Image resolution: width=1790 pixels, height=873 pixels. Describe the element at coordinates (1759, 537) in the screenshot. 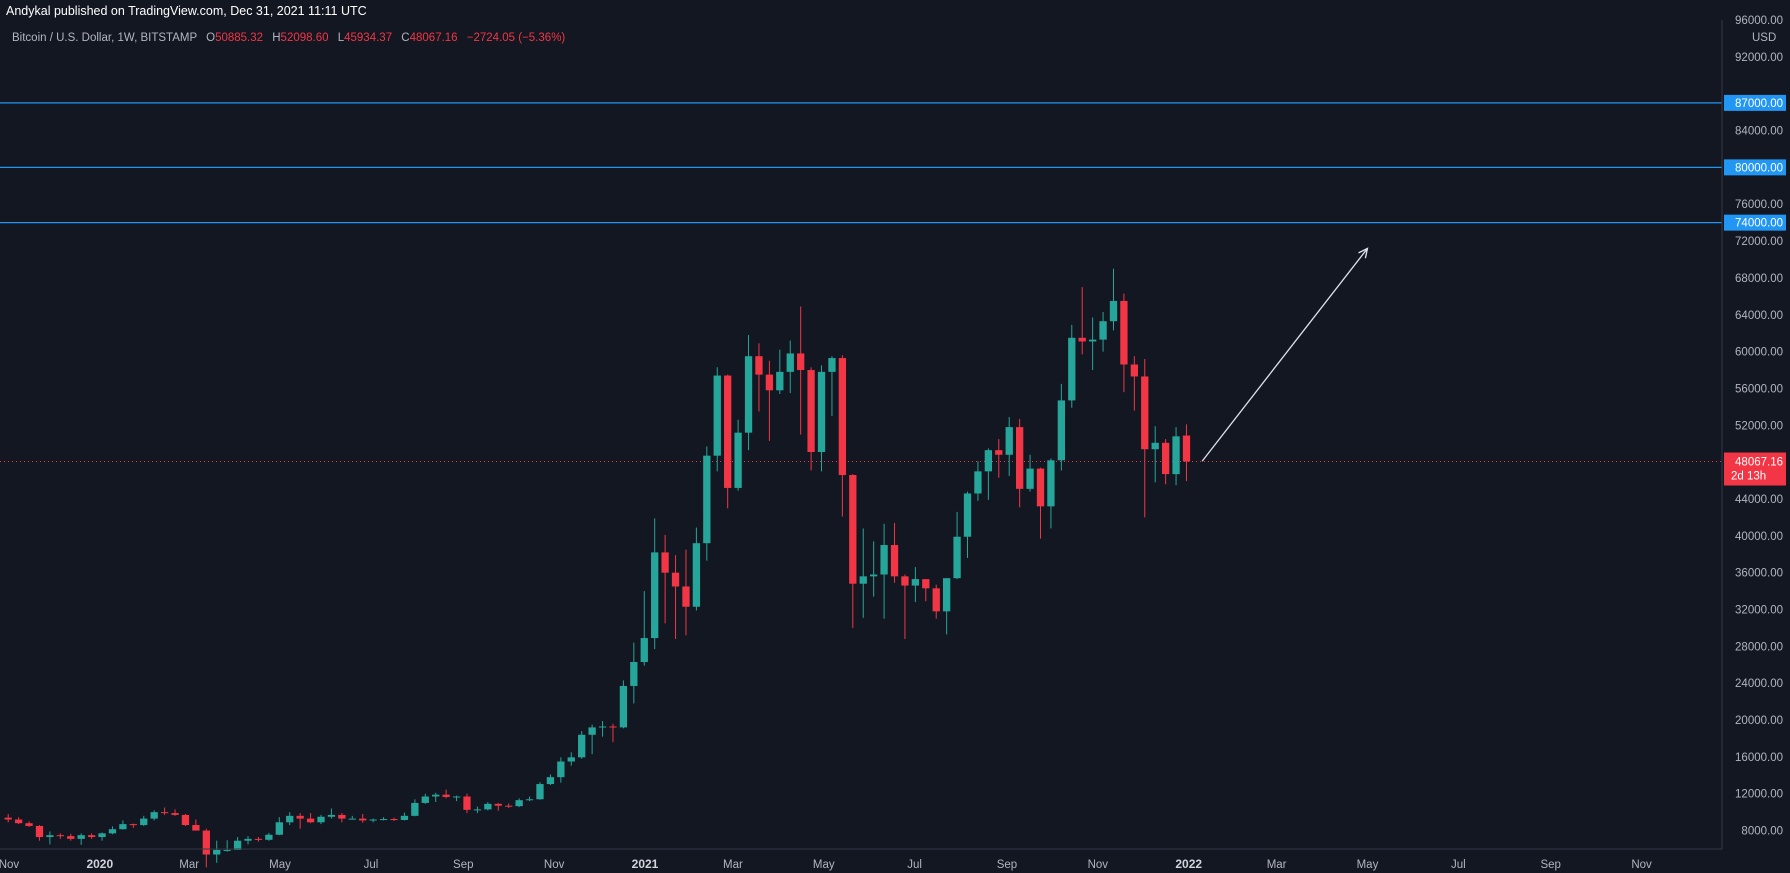

I see `y-tick-label: 40000.00` at that location.